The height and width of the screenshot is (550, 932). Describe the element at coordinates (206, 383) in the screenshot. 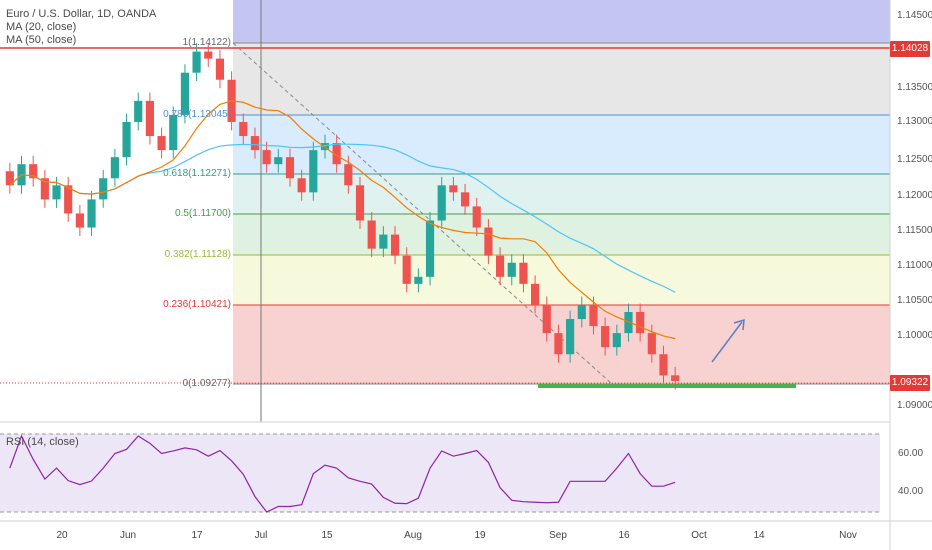

I see `fib-label-0: 0(1.09277)` at that location.